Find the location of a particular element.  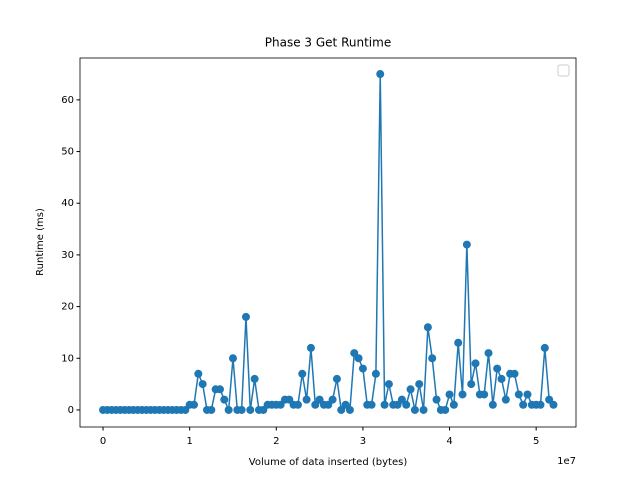

x-tick-label: 3 is located at coordinates (363, 441).